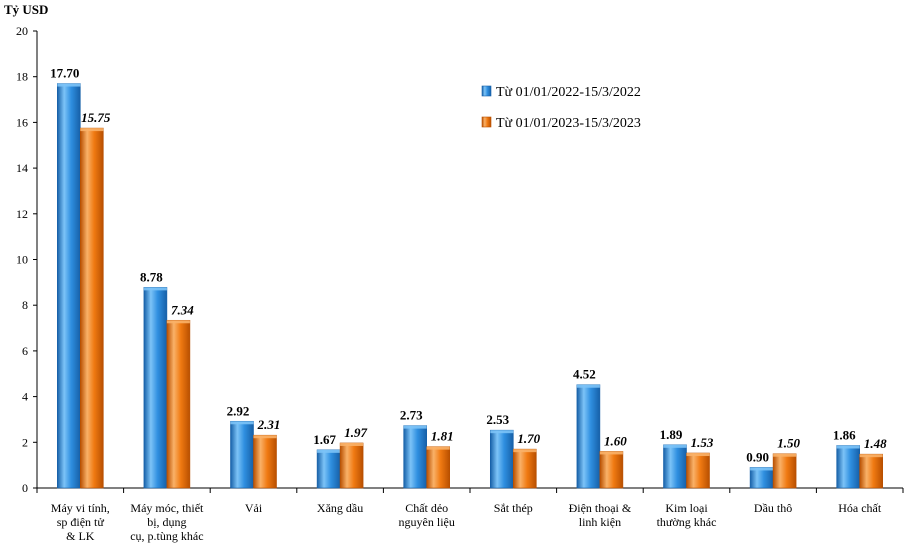 Image resolution: width=905 pixels, height=550 pixels. What do you see at coordinates (25, 488) in the screenshot?
I see `y-tick-label: 0` at bounding box center [25, 488].